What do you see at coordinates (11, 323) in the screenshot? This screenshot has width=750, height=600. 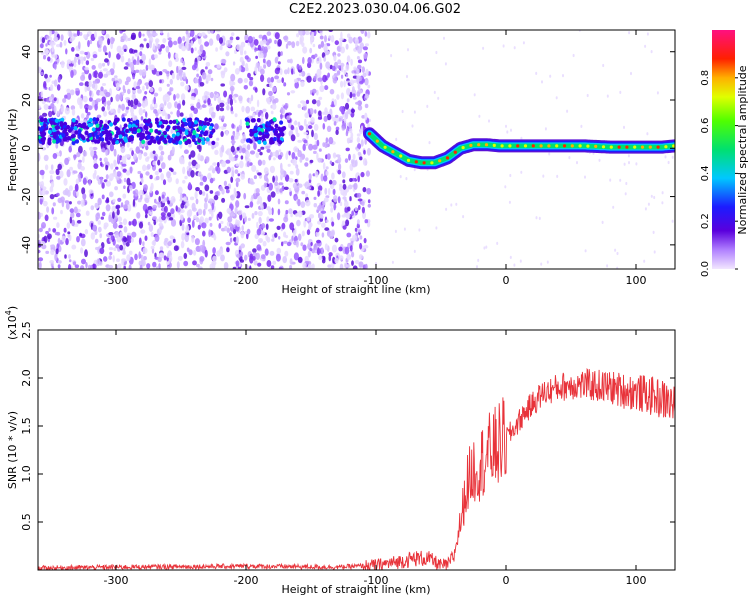 I see `snr-y-scale-label: (x104)` at bounding box center [11, 323].